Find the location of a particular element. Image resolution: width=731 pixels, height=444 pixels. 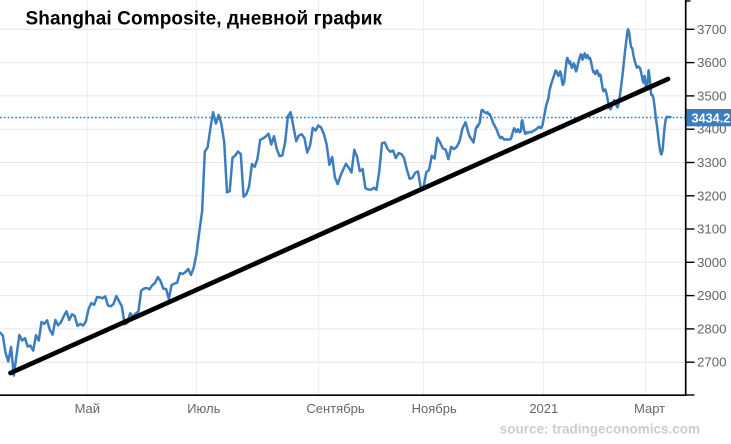

svg-text:Shanghai Composite, дневной гр: Shanghai Composite, дневной график is located at coordinates (204, 18).